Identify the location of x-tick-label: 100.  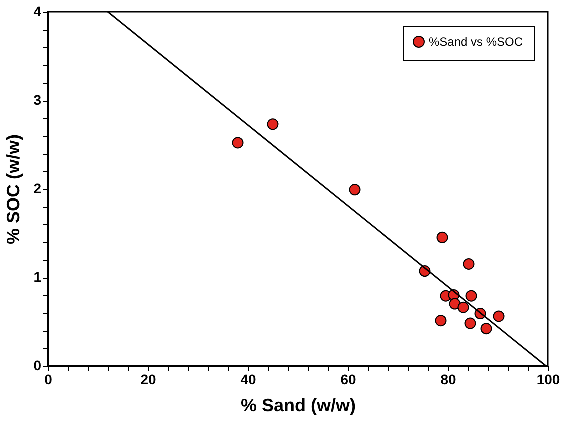
(548, 380).